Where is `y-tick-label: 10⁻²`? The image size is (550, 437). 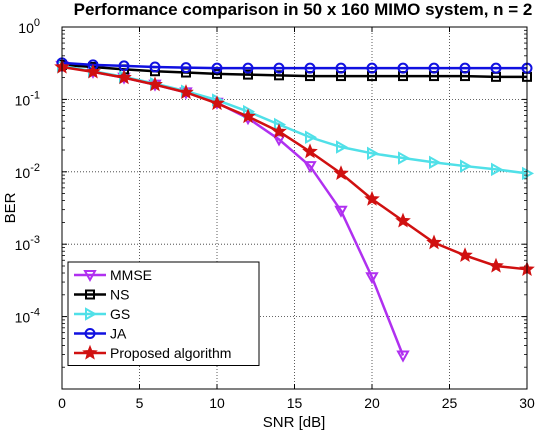 y-tick-label: 10⁻² is located at coordinates (27, 171).